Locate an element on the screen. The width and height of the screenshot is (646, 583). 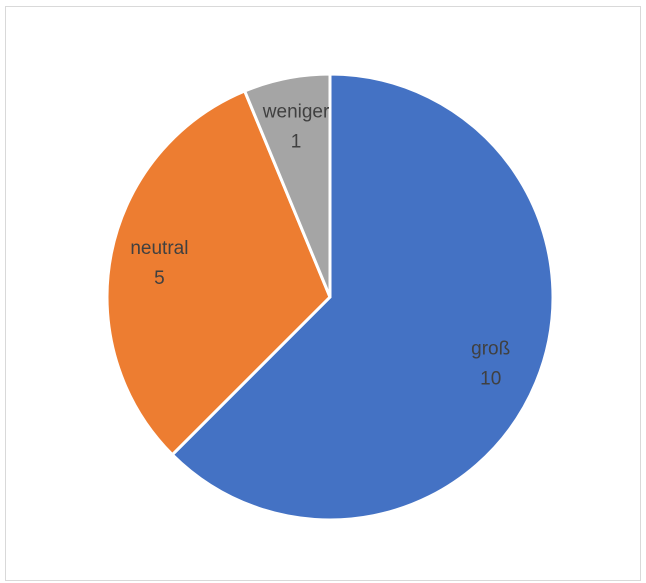
data-label-value-weniger: 1 is located at coordinates (296, 141).